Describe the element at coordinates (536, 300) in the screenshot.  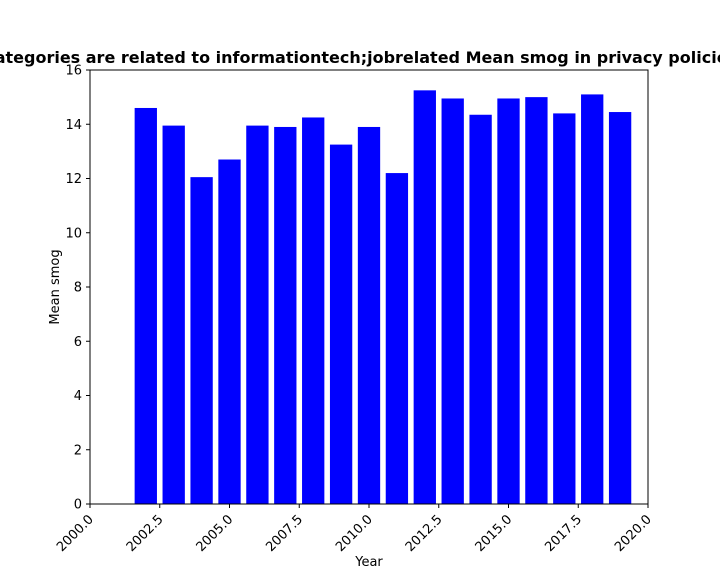
I see `bar-2016` at that location.